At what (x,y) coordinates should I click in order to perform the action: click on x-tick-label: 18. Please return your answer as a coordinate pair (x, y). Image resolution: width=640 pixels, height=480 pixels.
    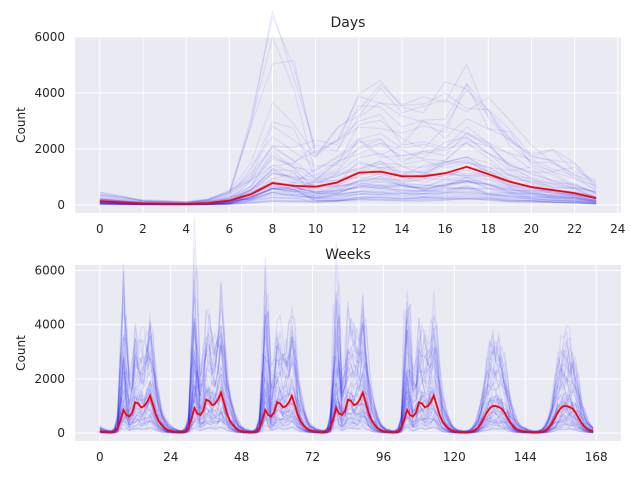
    Looking at the image, I should click on (488, 229).